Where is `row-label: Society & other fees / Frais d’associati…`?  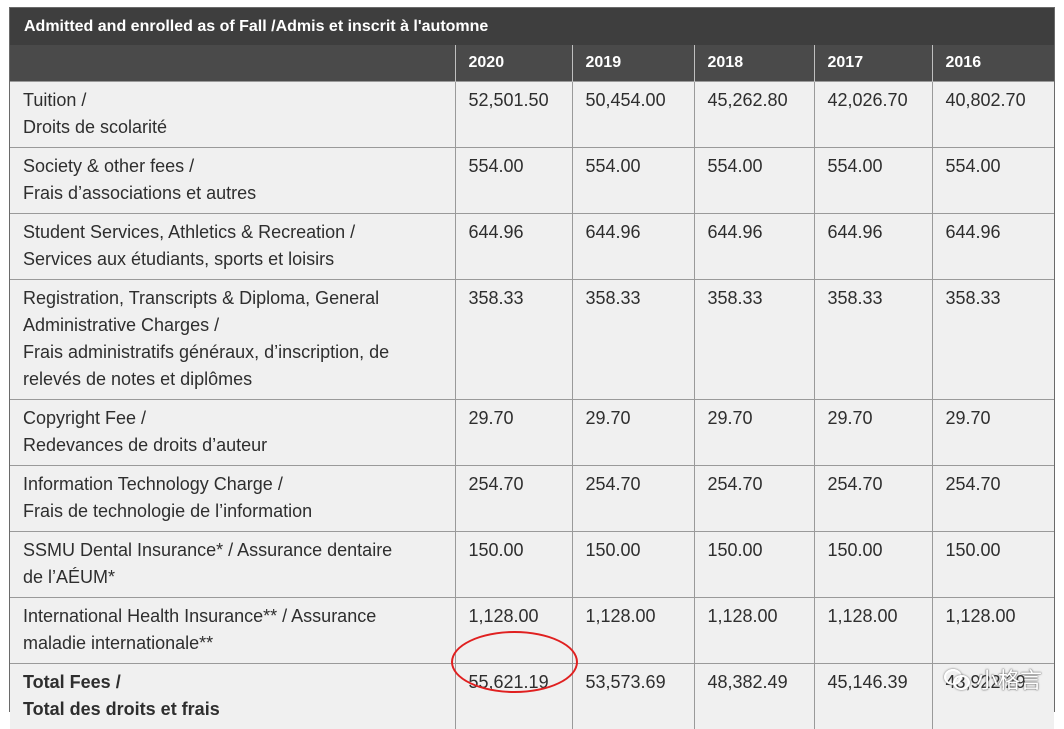 row-label: Society & other fees / Frais d’associati… is located at coordinates (232, 181).